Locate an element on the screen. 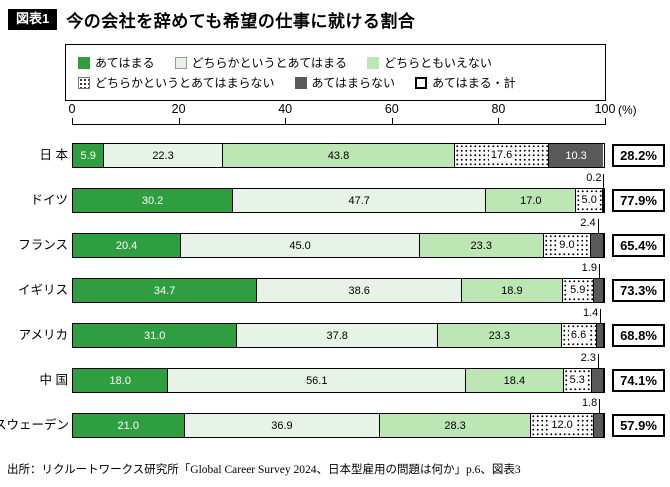 This screenshot has height=487, width=670. chart-row: 中 国 18.0 56.1 18.4 5.3 2.3 74.1% is located at coordinates (335, 372).